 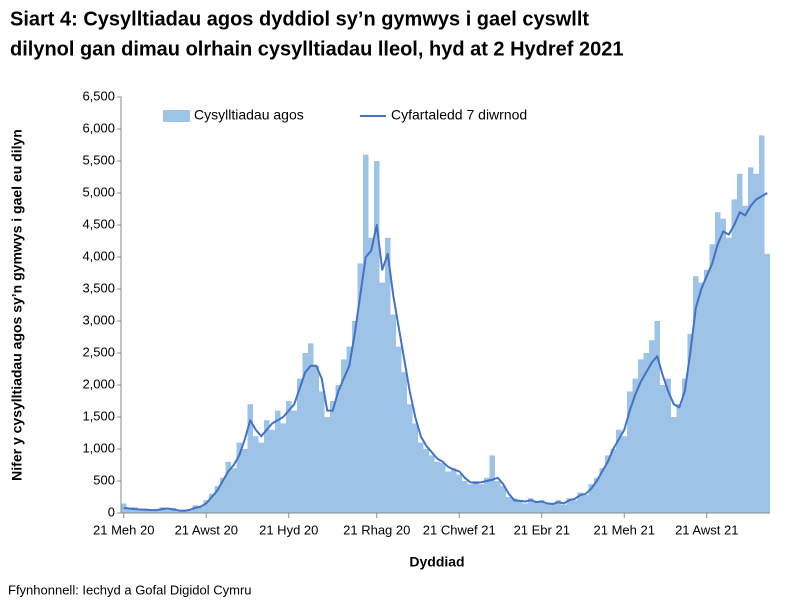 I want to click on x-tick-label: 21 Awst 21, so click(x=706, y=529).